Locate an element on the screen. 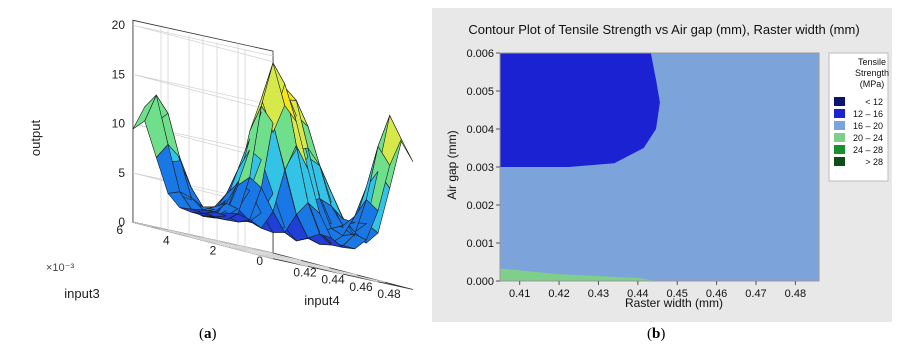 This screenshot has width=897, height=349. legend-label: < 12 is located at coordinates (874, 102).